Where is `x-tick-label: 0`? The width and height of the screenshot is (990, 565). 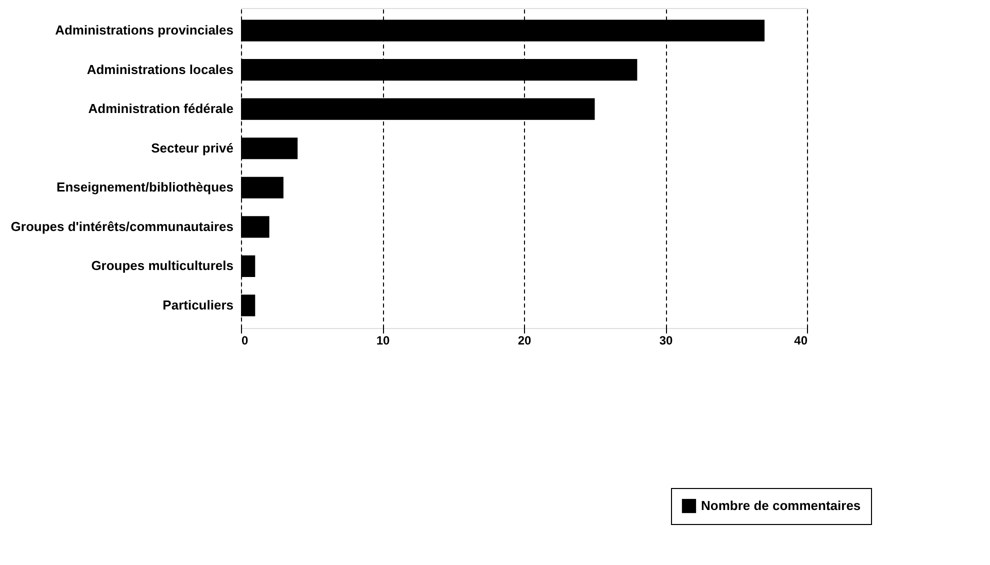 x-tick-label: 0 is located at coordinates (245, 341).